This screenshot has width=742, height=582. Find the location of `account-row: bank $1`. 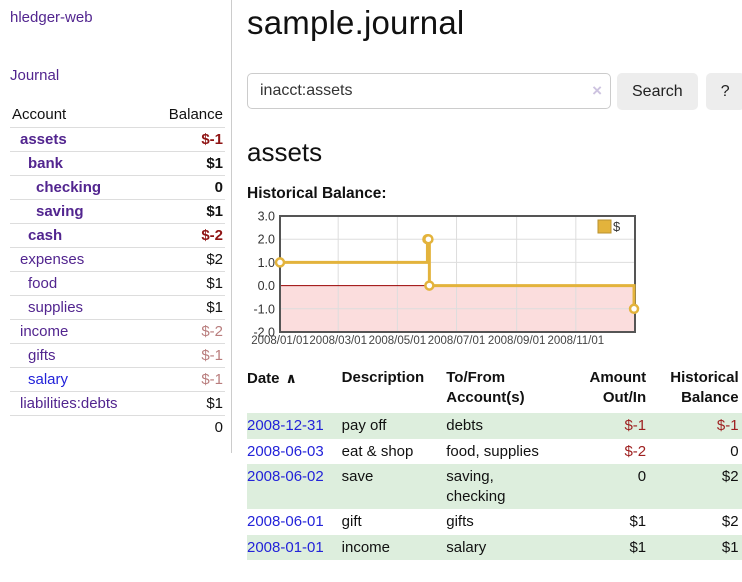

account-row: bank $1 is located at coordinates (117, 163).